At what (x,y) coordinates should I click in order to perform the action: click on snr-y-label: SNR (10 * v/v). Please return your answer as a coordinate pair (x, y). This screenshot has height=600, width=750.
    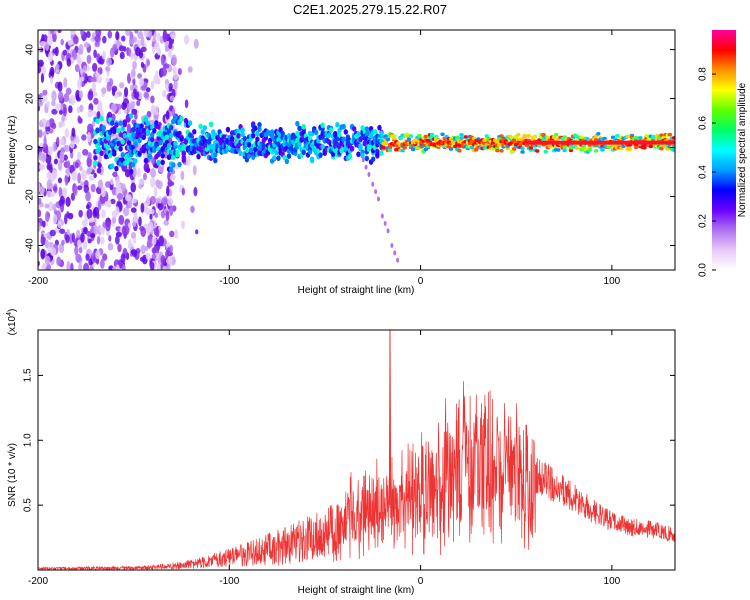
    Looking at the image, I should click on (12, 475).